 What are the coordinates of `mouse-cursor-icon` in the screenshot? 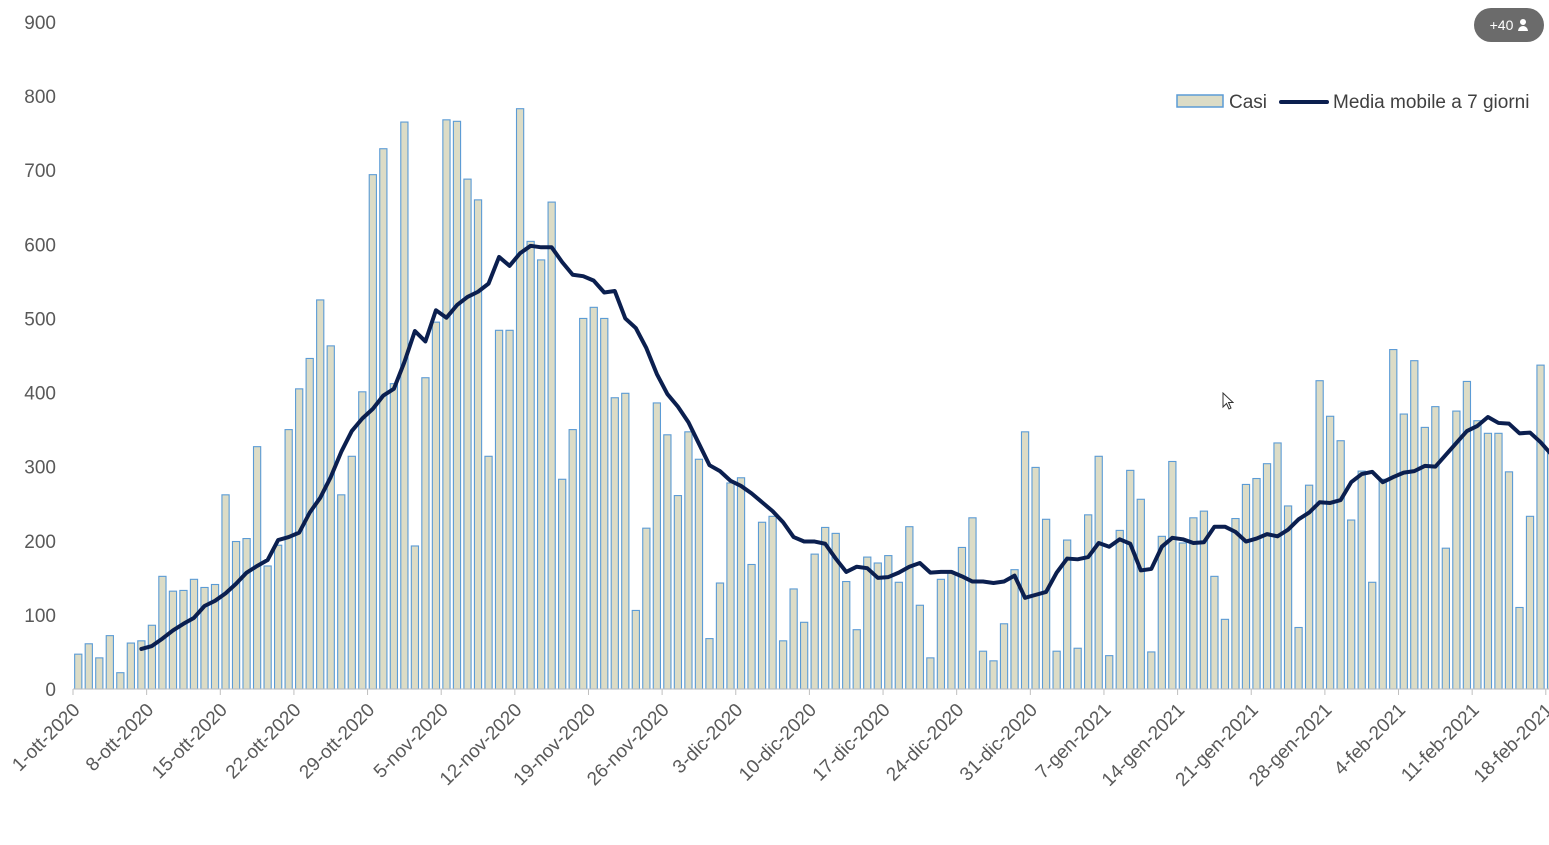 It's located at (1228, 401).